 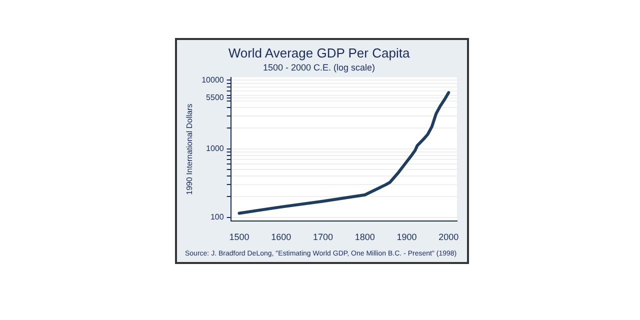 What do you see at coordinates (448, 237) in the screenshot?
I see `x-tick-label: 2000` at bounding box center [448, 237].